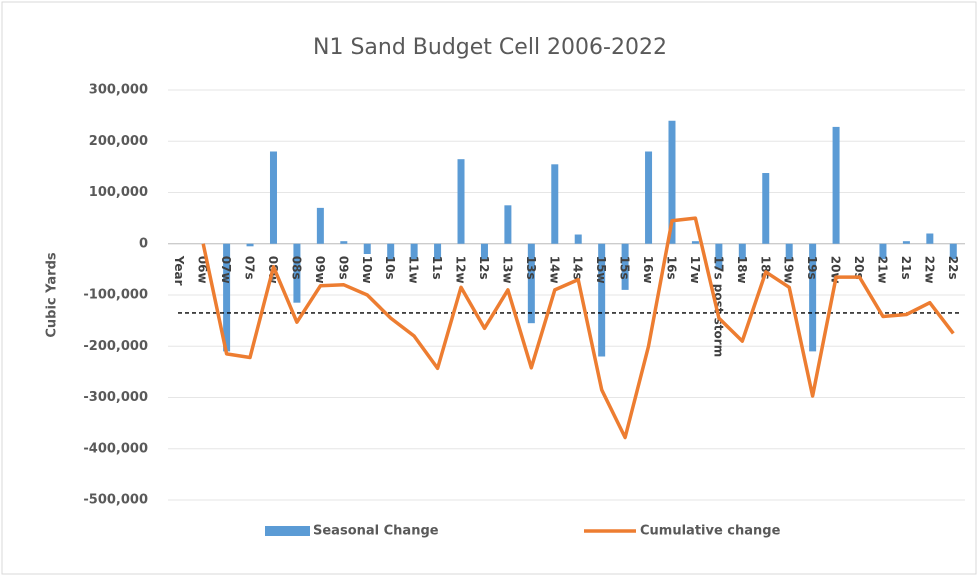  Describe the element at coordinates (118, 141) in the screenshot. I see `y-tick-label: 200,000` at that location.